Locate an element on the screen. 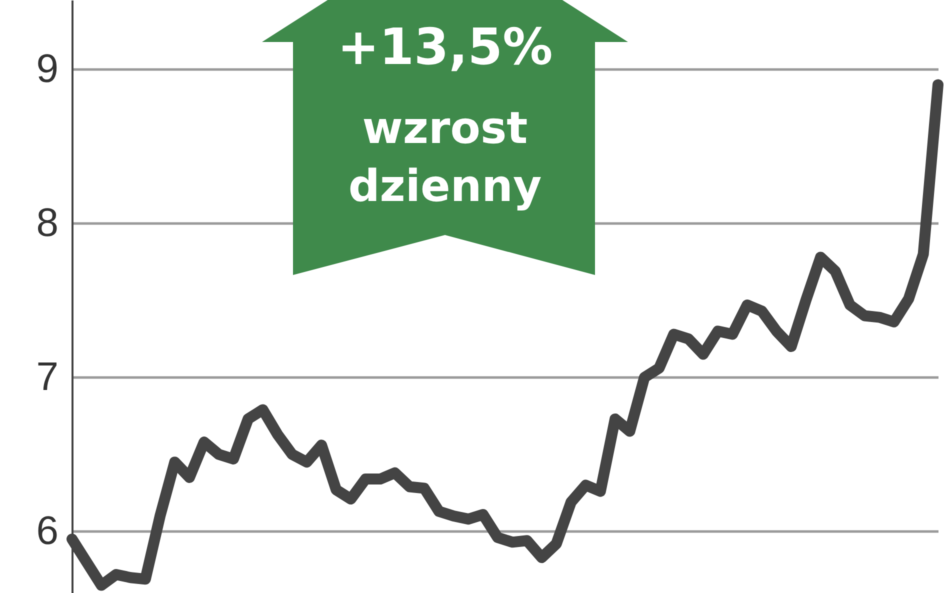  annotation: +13,5% is located at coordinates (445, 47).